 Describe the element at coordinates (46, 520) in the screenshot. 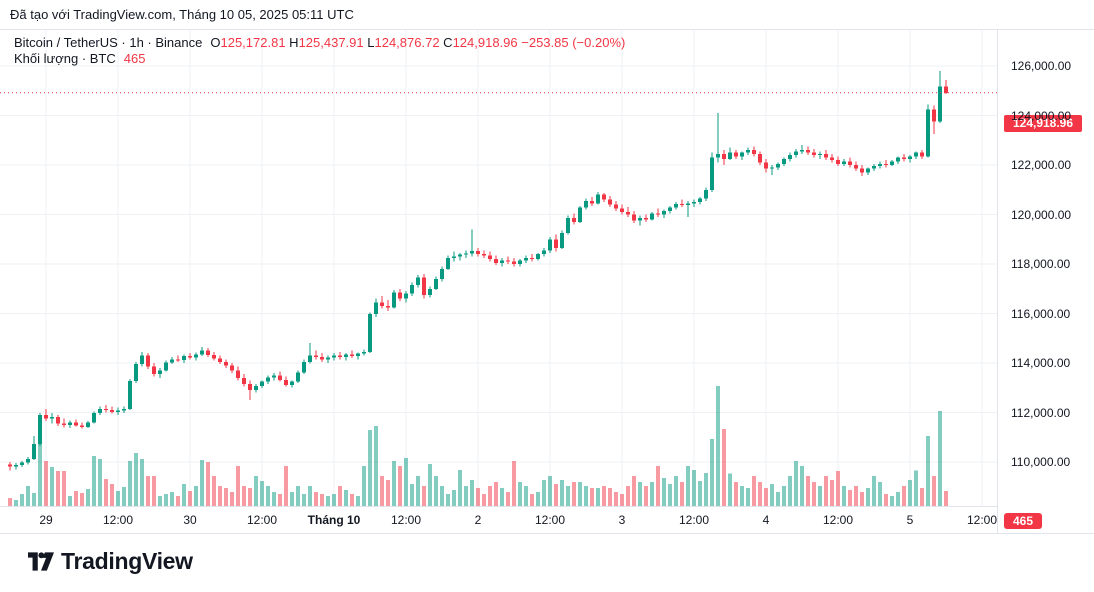

I see `time-axis-label: 29` at that location.